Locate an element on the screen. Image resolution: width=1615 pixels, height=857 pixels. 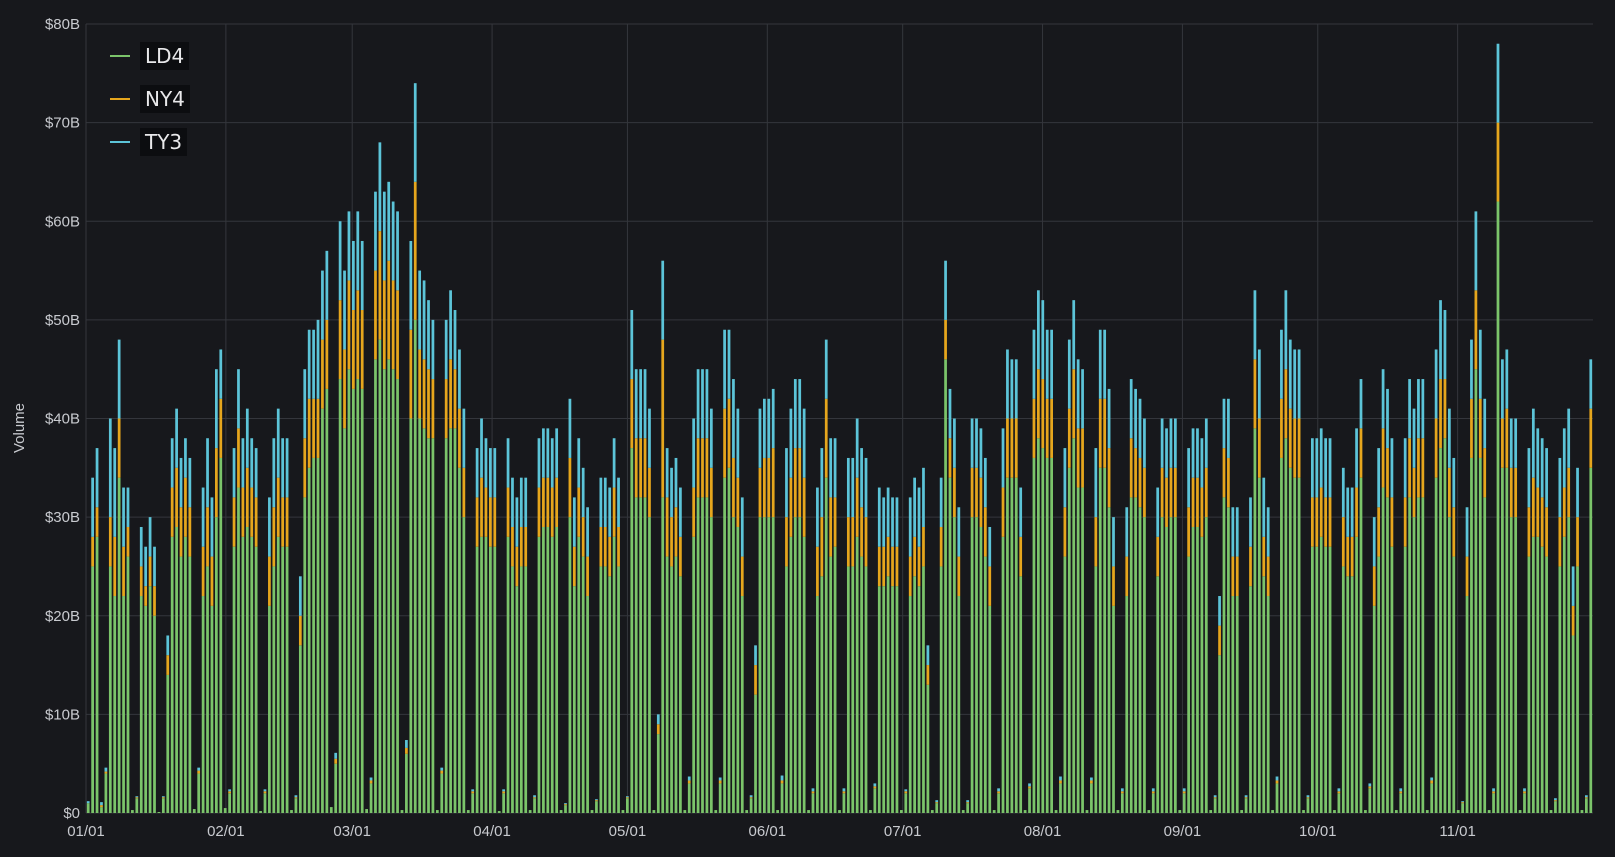
legend-item-ny4: NY4 is located at coordinates (150, 98).